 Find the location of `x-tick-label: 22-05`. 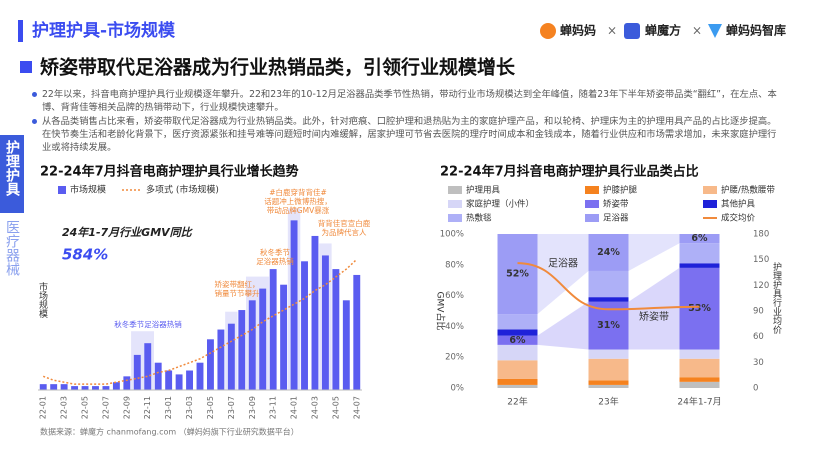

x-tick-label: 22-05 is located at coordinates (85, 407).